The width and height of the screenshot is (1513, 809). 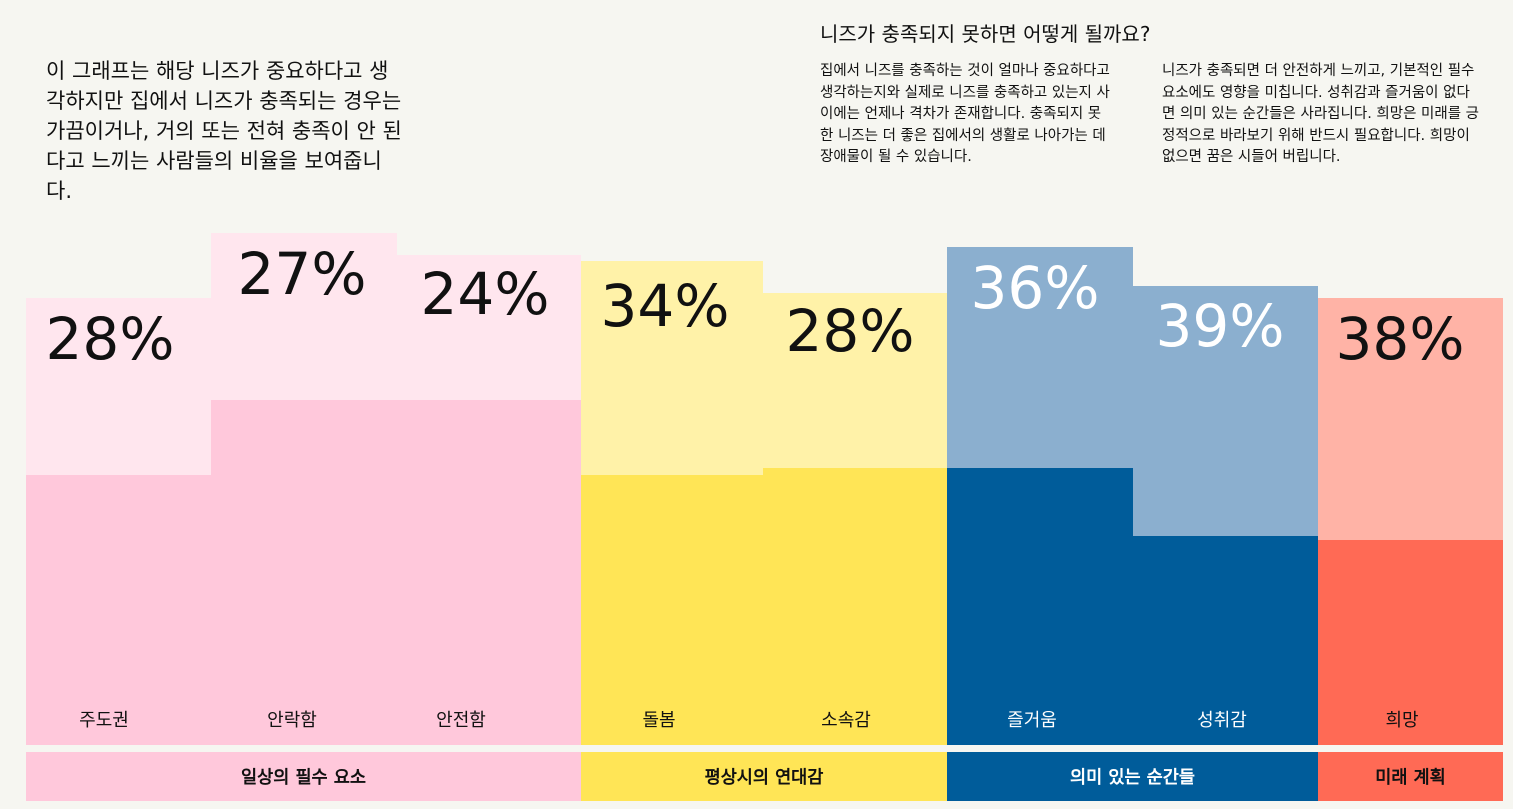 I want to click on side-heading: 니즈가 충족되지 못하면 어떻게 될까요?, so click(x=985, y=34).